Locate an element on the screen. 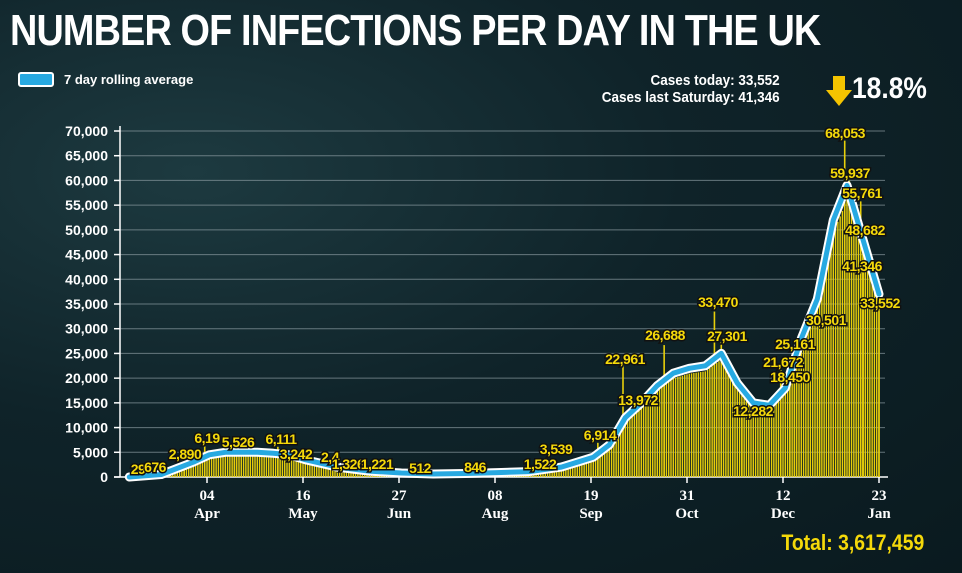  legend-label: 7 day rolling average is located at coordinates (129, 79).